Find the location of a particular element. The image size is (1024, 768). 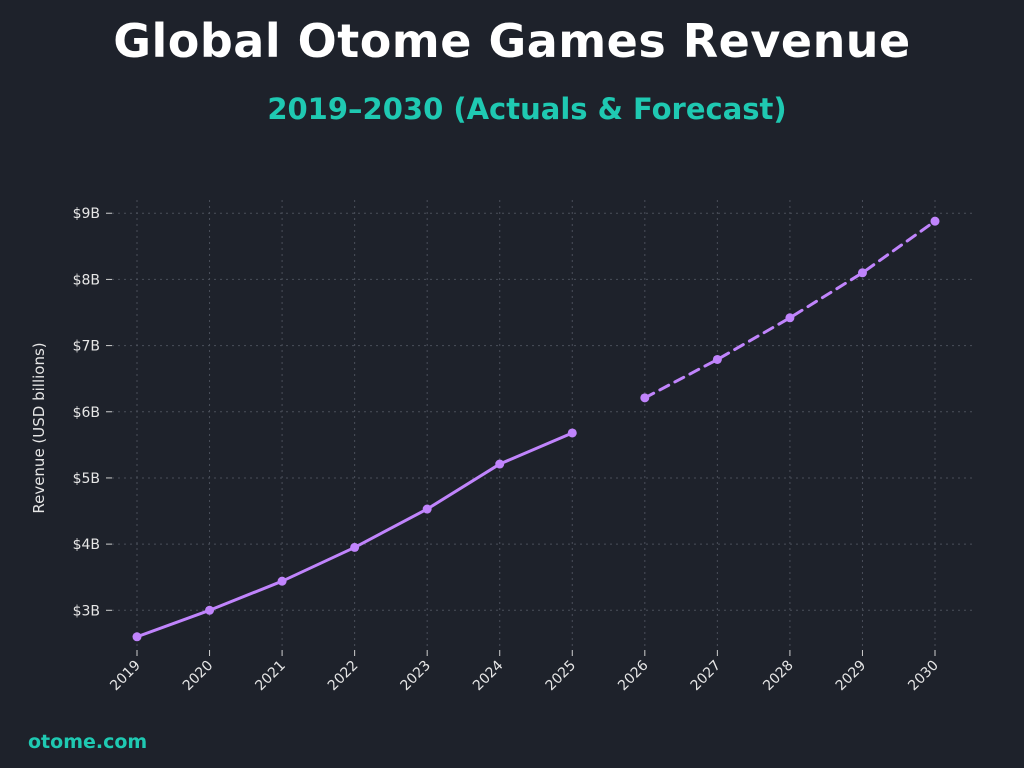

y-tick-label: $9B is located at coordinates (86, 214).